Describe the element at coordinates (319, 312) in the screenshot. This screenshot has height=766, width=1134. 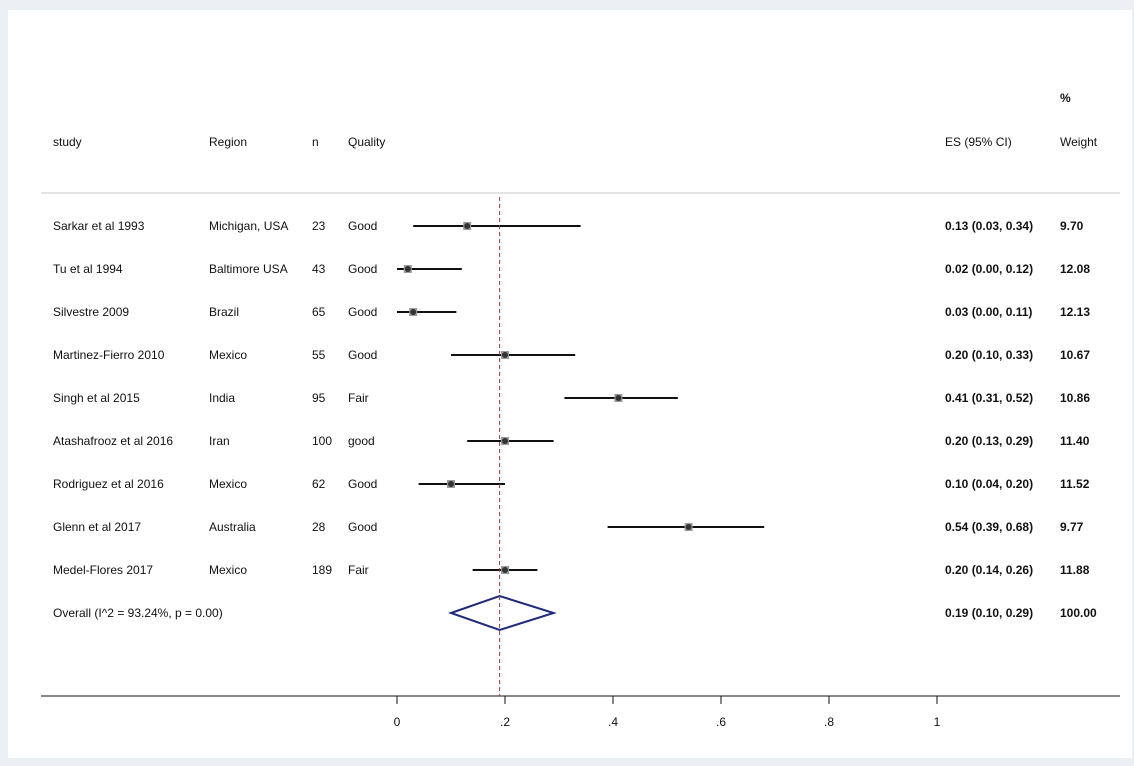
I see `study-n: 65` at that location.